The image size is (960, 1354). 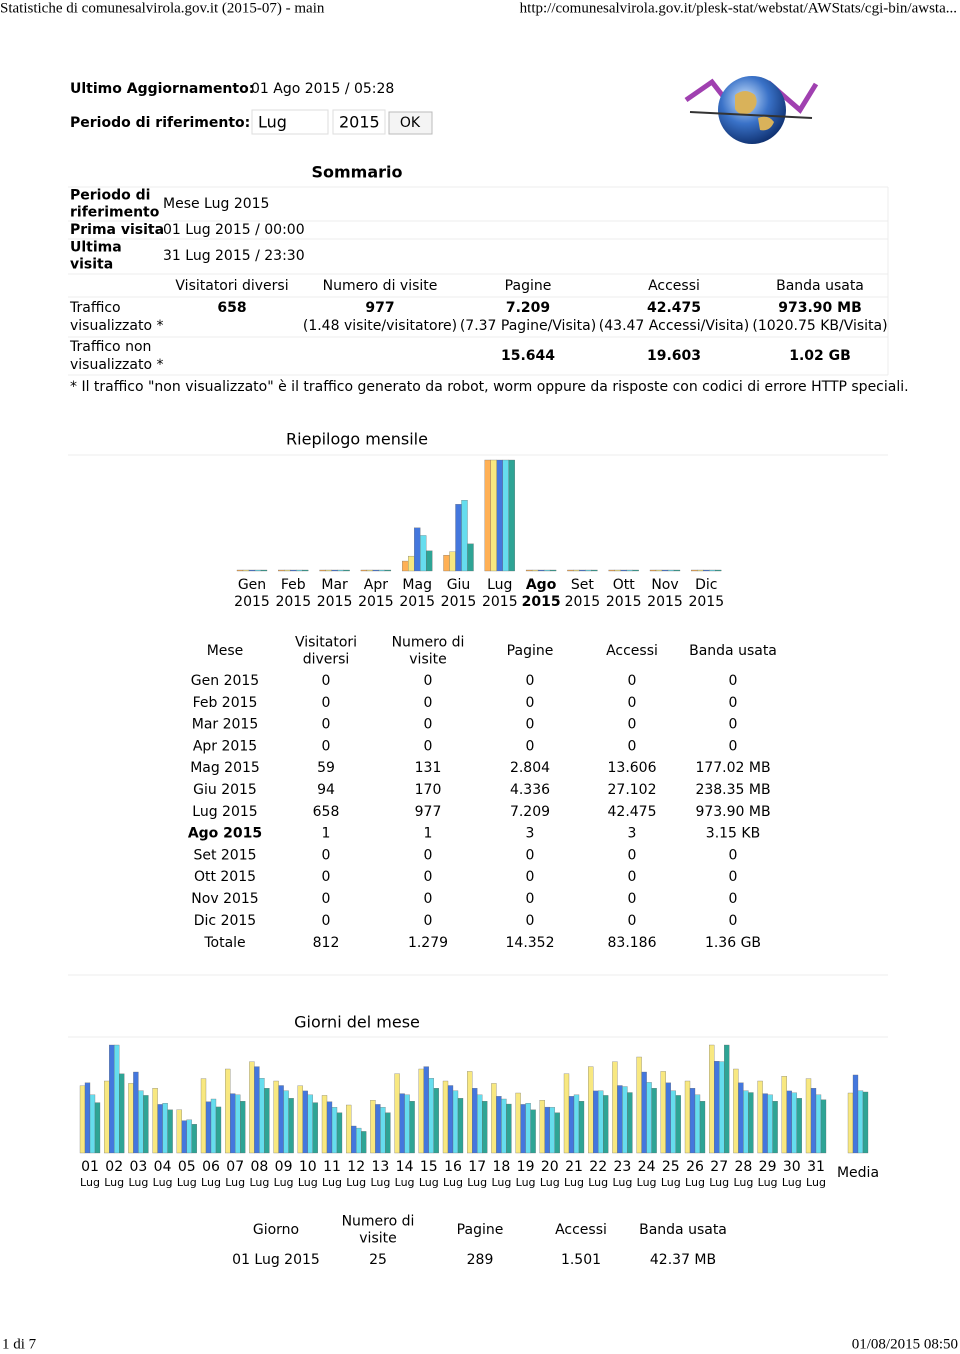 What do you see at coordinates (695, 1167) in the screenshot?
I see `x-tick-label: 26` at bounding box center [695, 1167].